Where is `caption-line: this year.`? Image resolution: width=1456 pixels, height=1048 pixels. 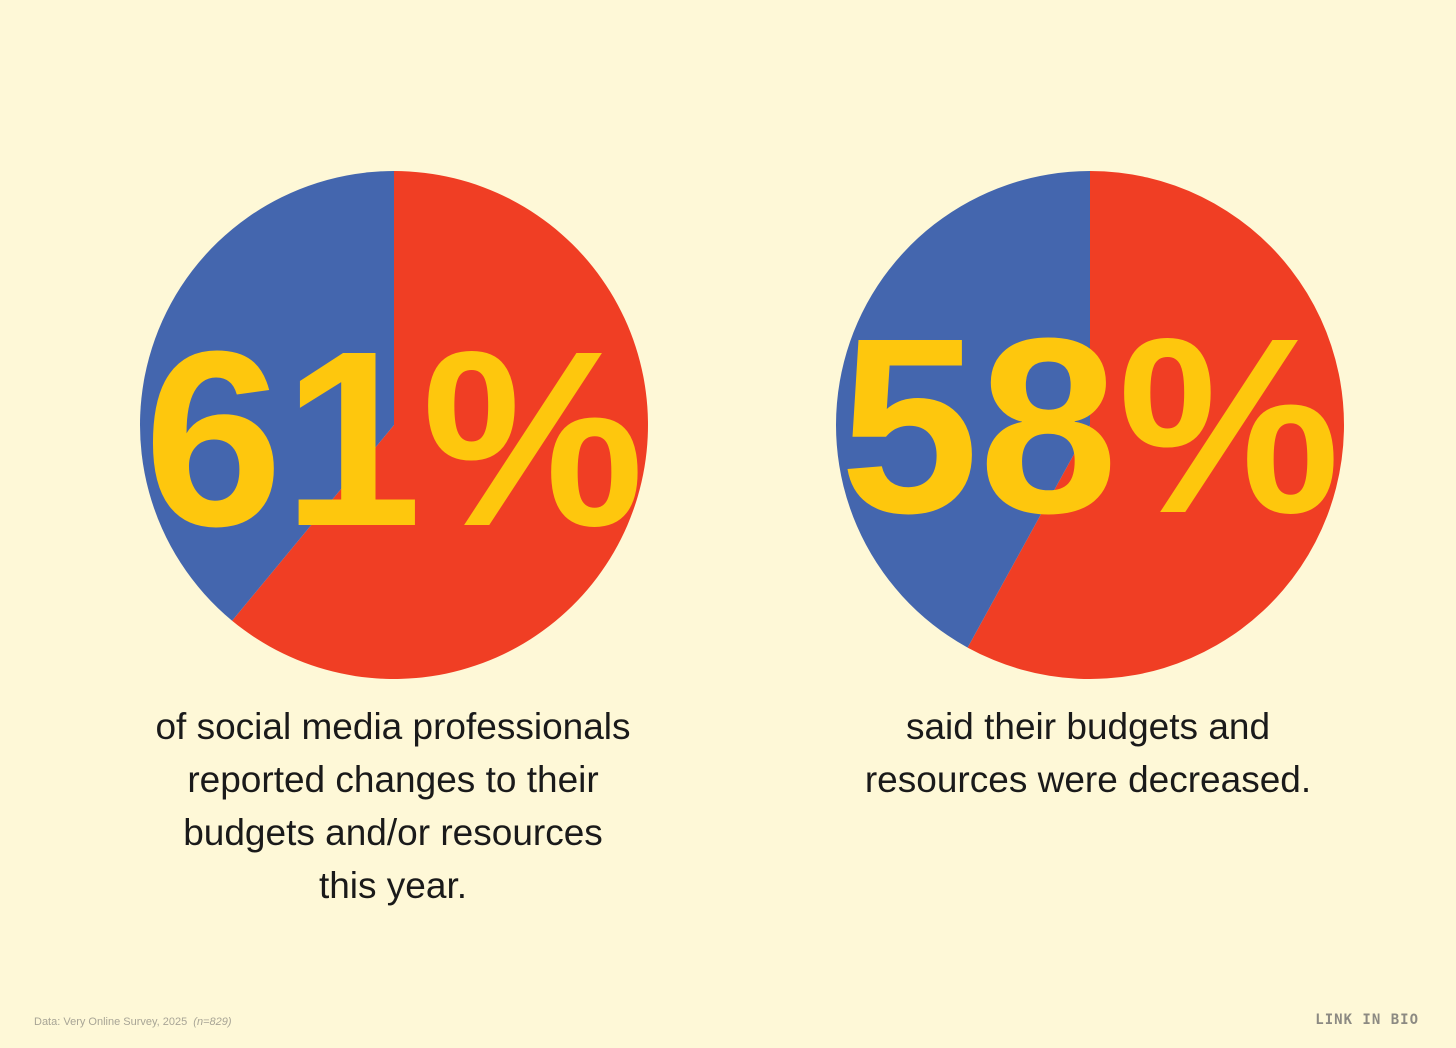
caption-line: this year. is located at coordinates (393, 885).